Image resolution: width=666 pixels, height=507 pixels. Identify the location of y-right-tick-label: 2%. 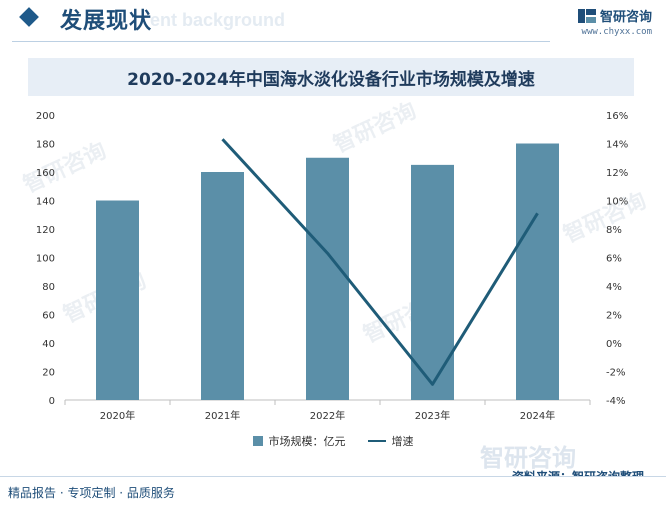
(614, 316).